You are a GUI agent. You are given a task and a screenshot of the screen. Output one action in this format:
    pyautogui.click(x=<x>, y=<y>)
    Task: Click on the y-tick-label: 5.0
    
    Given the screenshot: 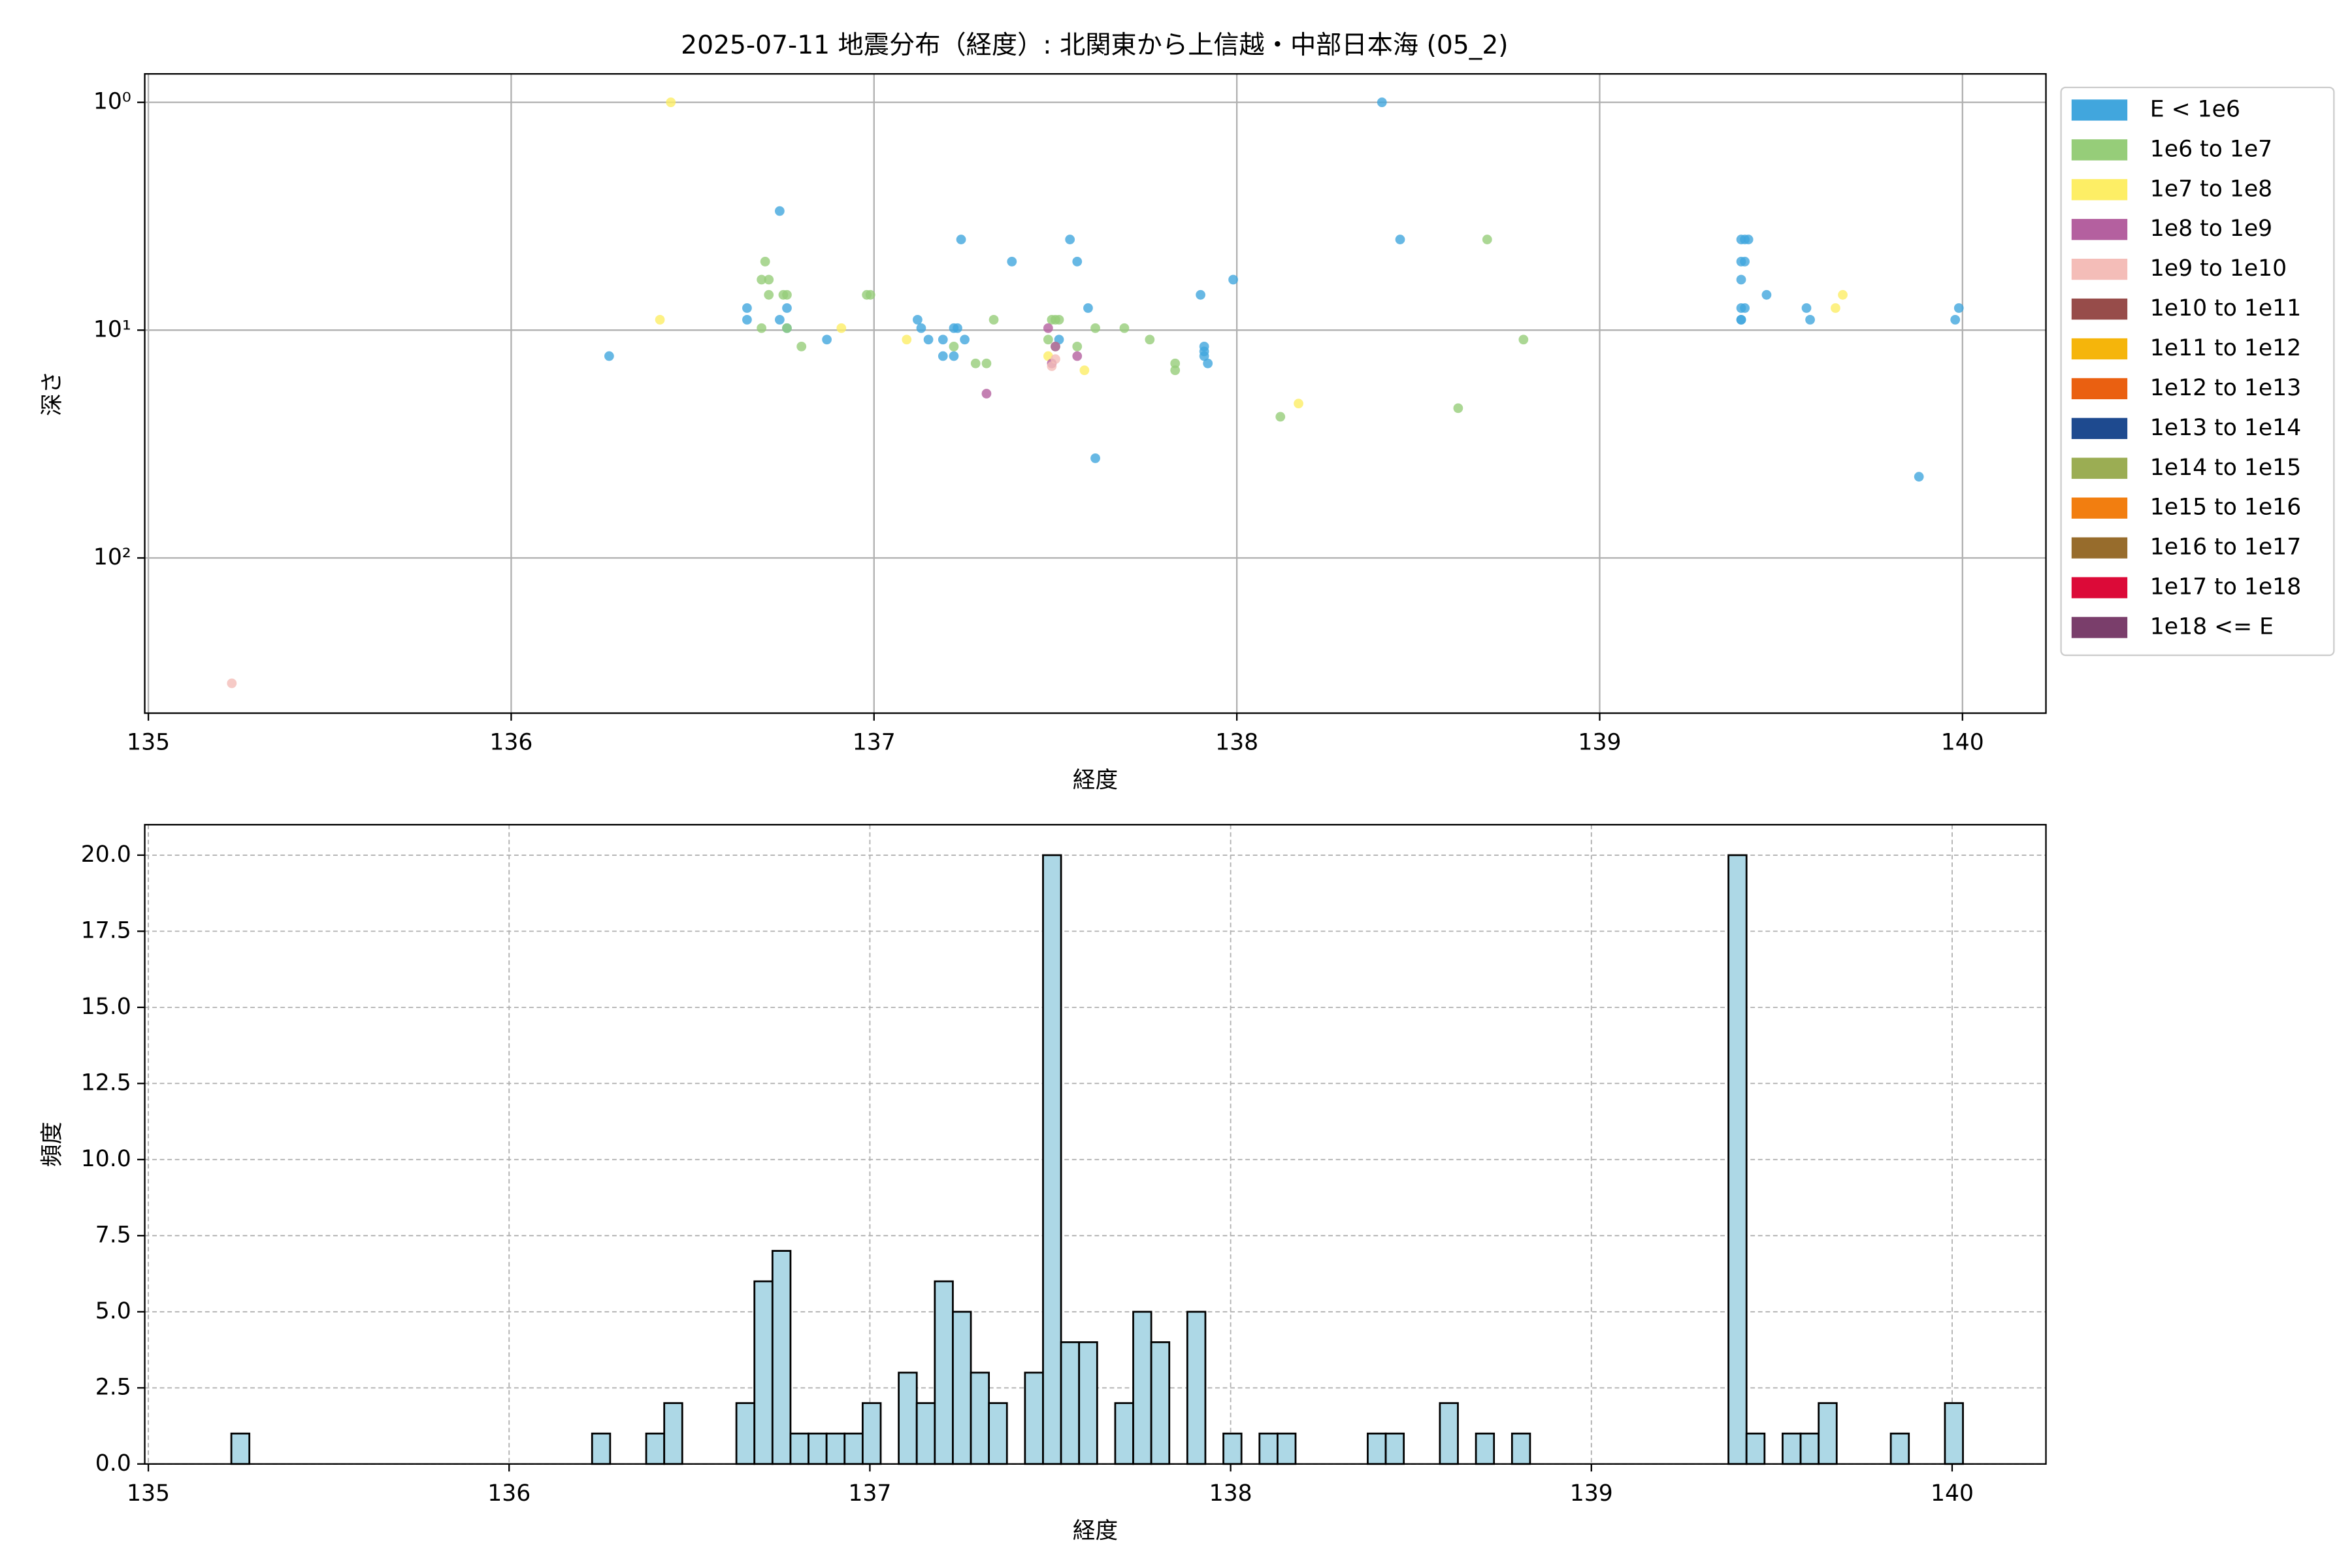 What is the action you would take?
    pyautogui.click(x=113, y=1311)
    